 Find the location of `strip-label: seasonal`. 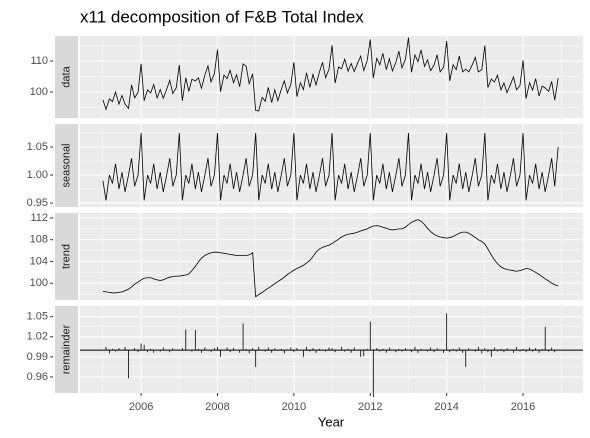

strip-label: seasonal is located at coordinates (66, 165).